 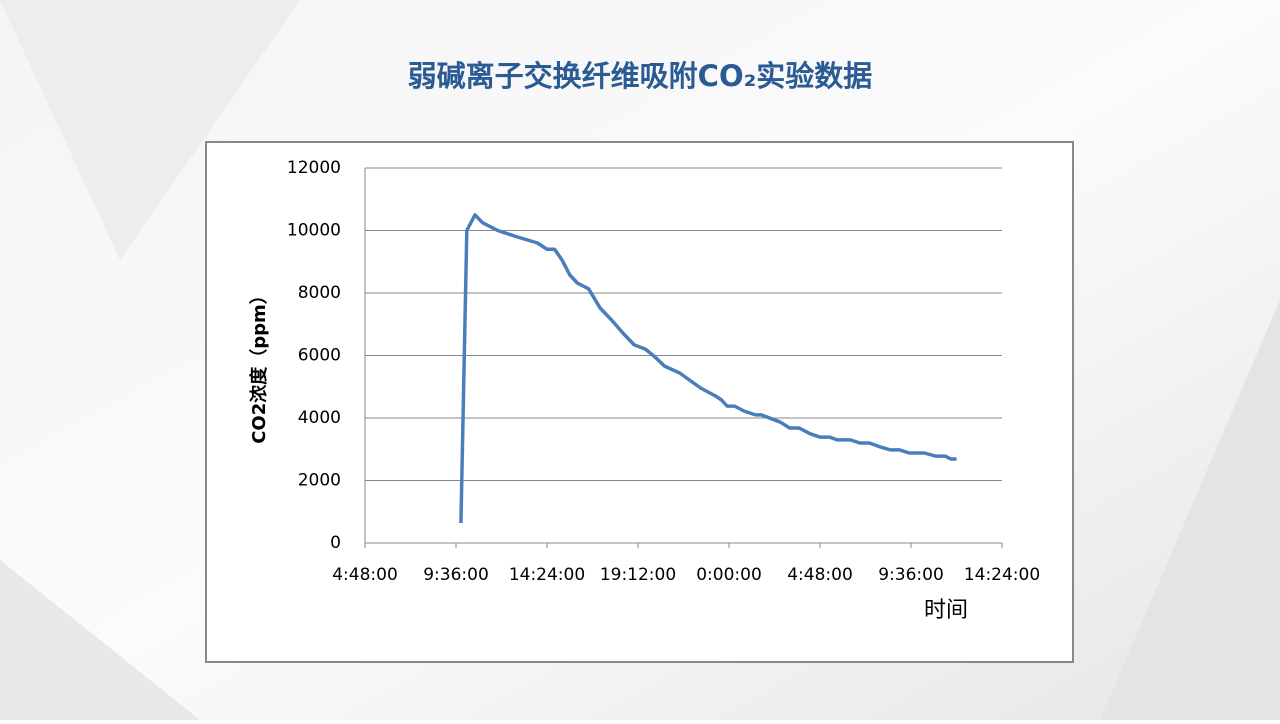 I want to click on y-tick-label: 0, so click(x=335, y=543).